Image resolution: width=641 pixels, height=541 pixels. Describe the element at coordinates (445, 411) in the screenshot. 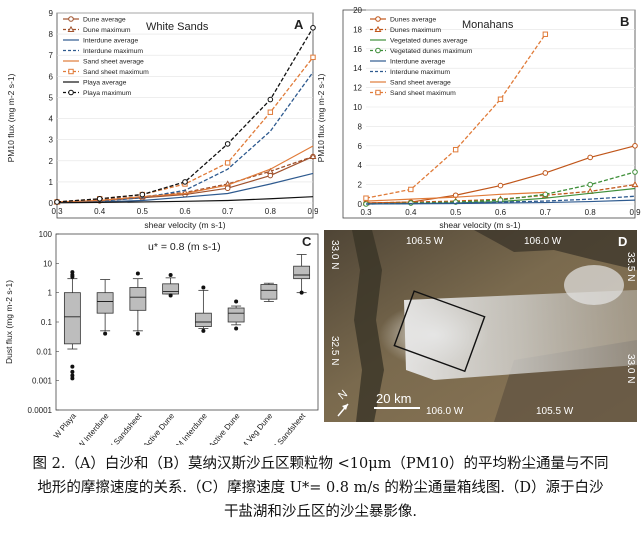

I see `lon-label-bottom-left: 106.0 W` at that location.